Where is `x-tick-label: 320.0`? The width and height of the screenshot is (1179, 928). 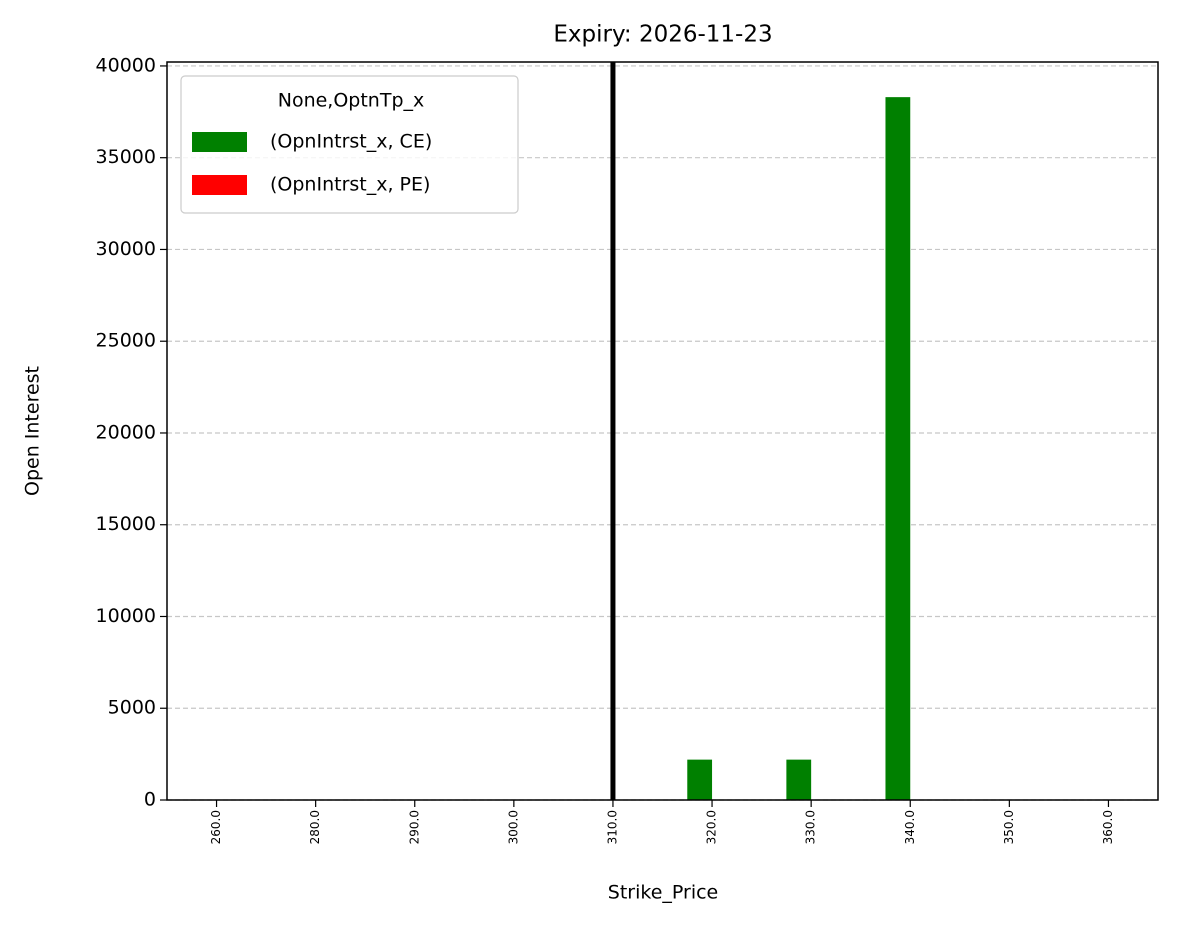
x-tick-label: 320.0 is located at coordinates (712, 827).